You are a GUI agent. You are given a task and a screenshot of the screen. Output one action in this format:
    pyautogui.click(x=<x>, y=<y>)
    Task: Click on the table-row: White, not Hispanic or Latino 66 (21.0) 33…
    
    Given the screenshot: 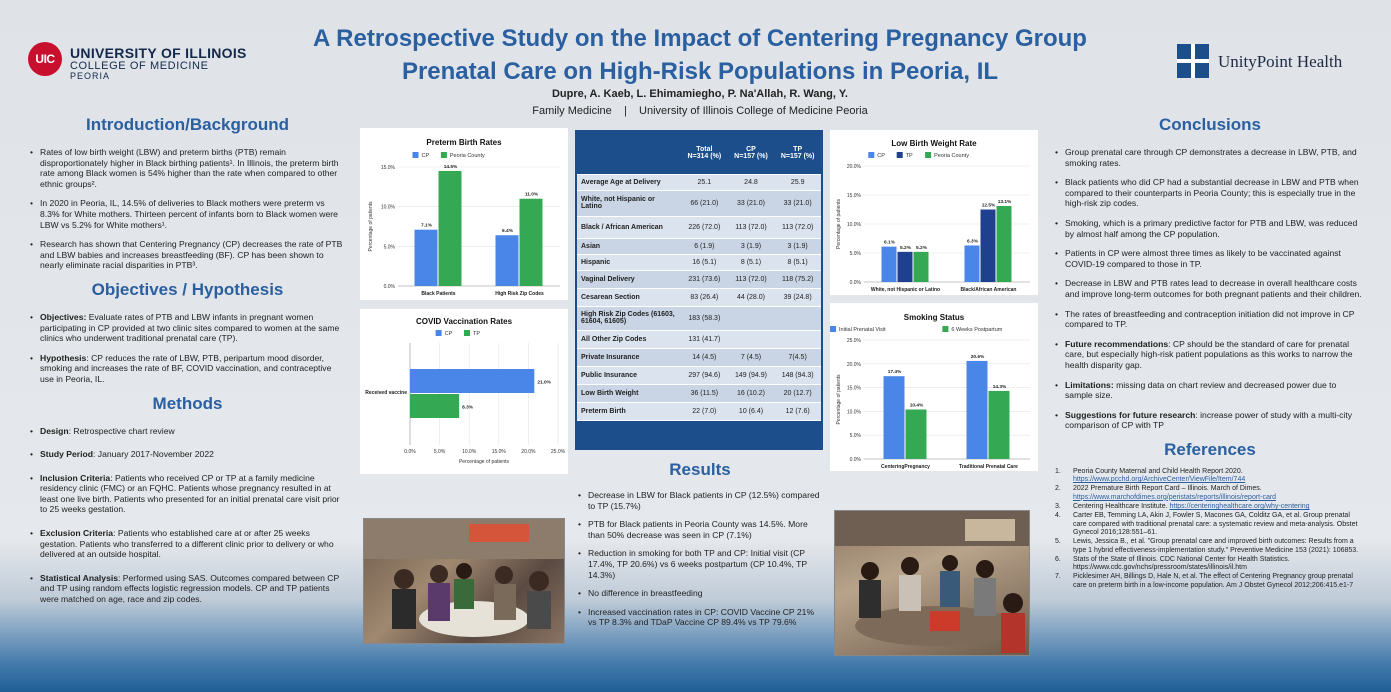 What is the action you would take?
    pyautogui.click(x=699, y=203)
    